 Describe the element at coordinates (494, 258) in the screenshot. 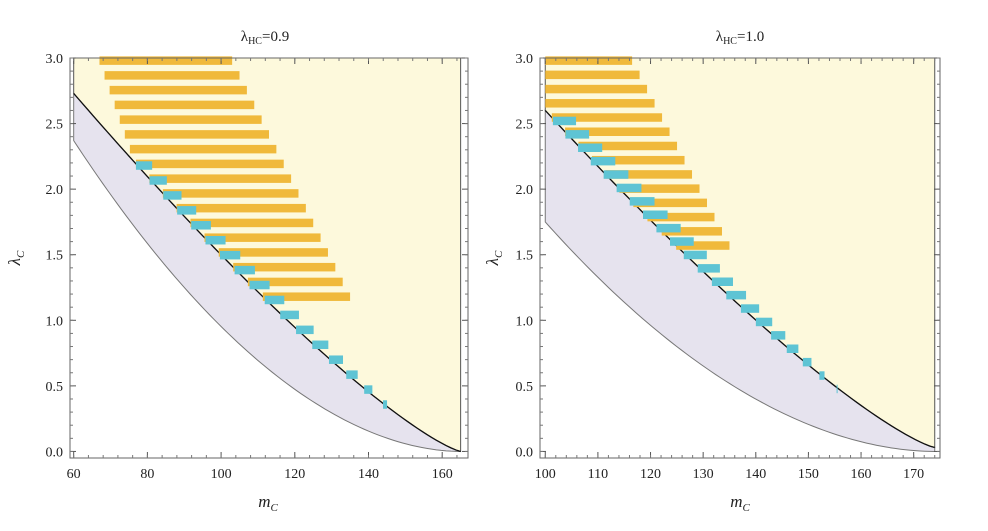

I see `y-axis-label-right: λC` at that location.